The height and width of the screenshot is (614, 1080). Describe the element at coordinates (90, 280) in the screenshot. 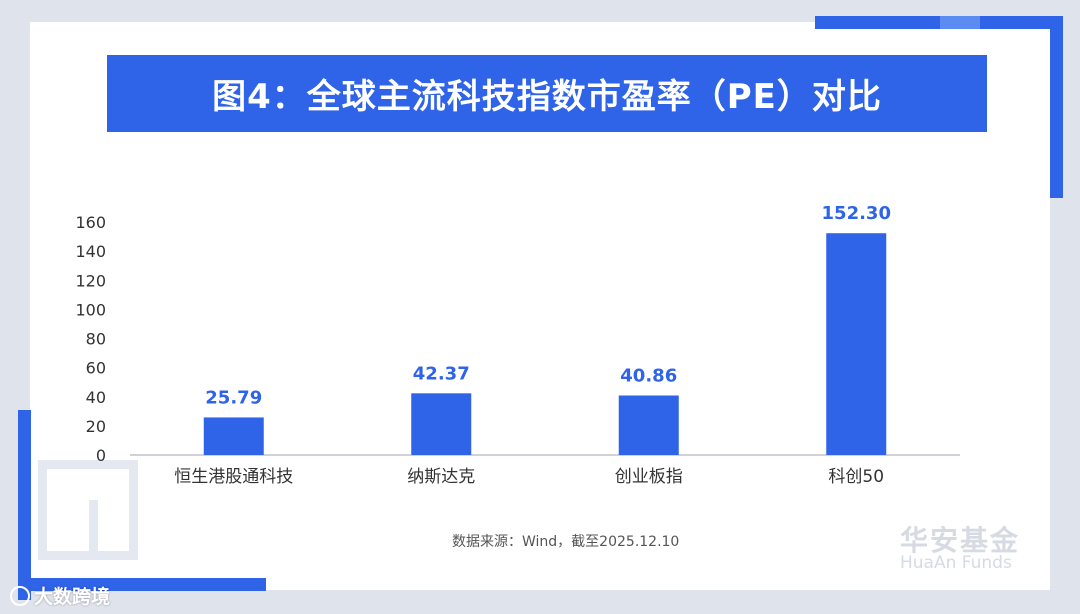

I see `y-tick-label: 120` at that location.